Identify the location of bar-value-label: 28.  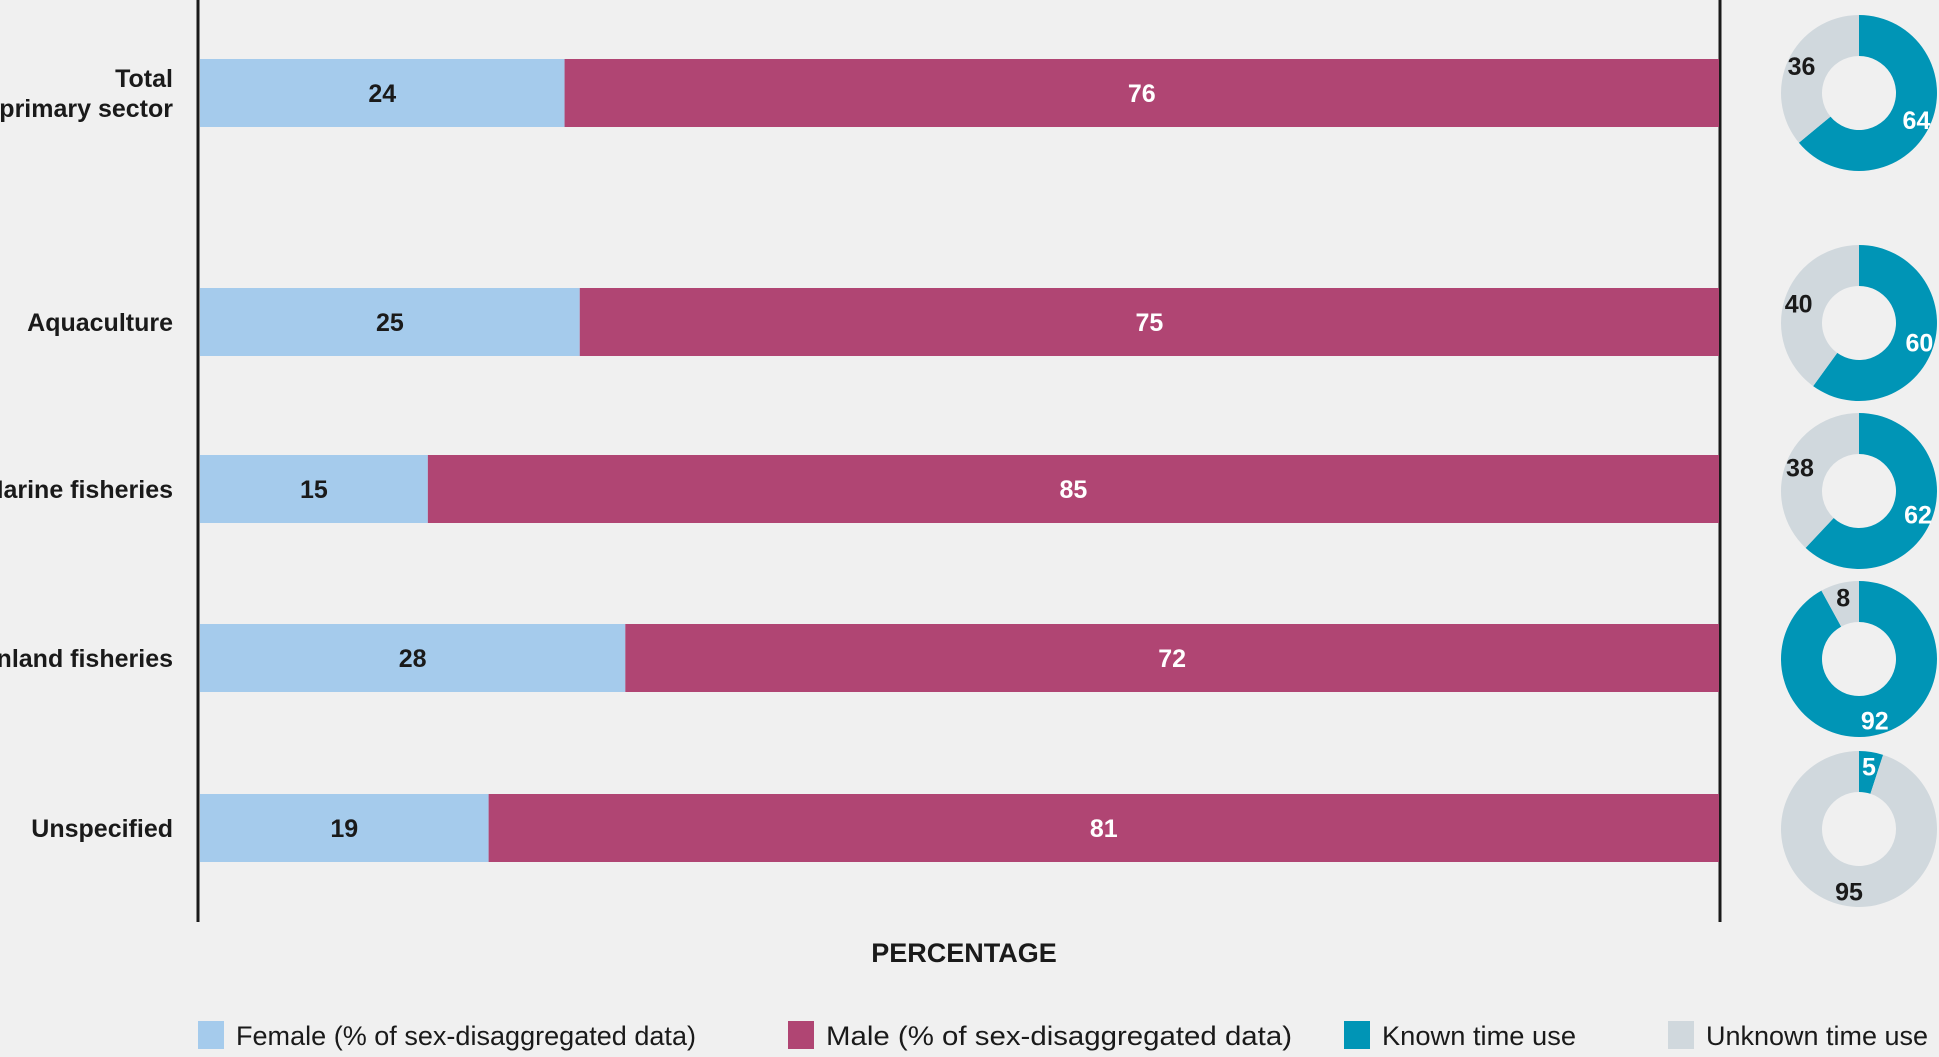
(413, 659).